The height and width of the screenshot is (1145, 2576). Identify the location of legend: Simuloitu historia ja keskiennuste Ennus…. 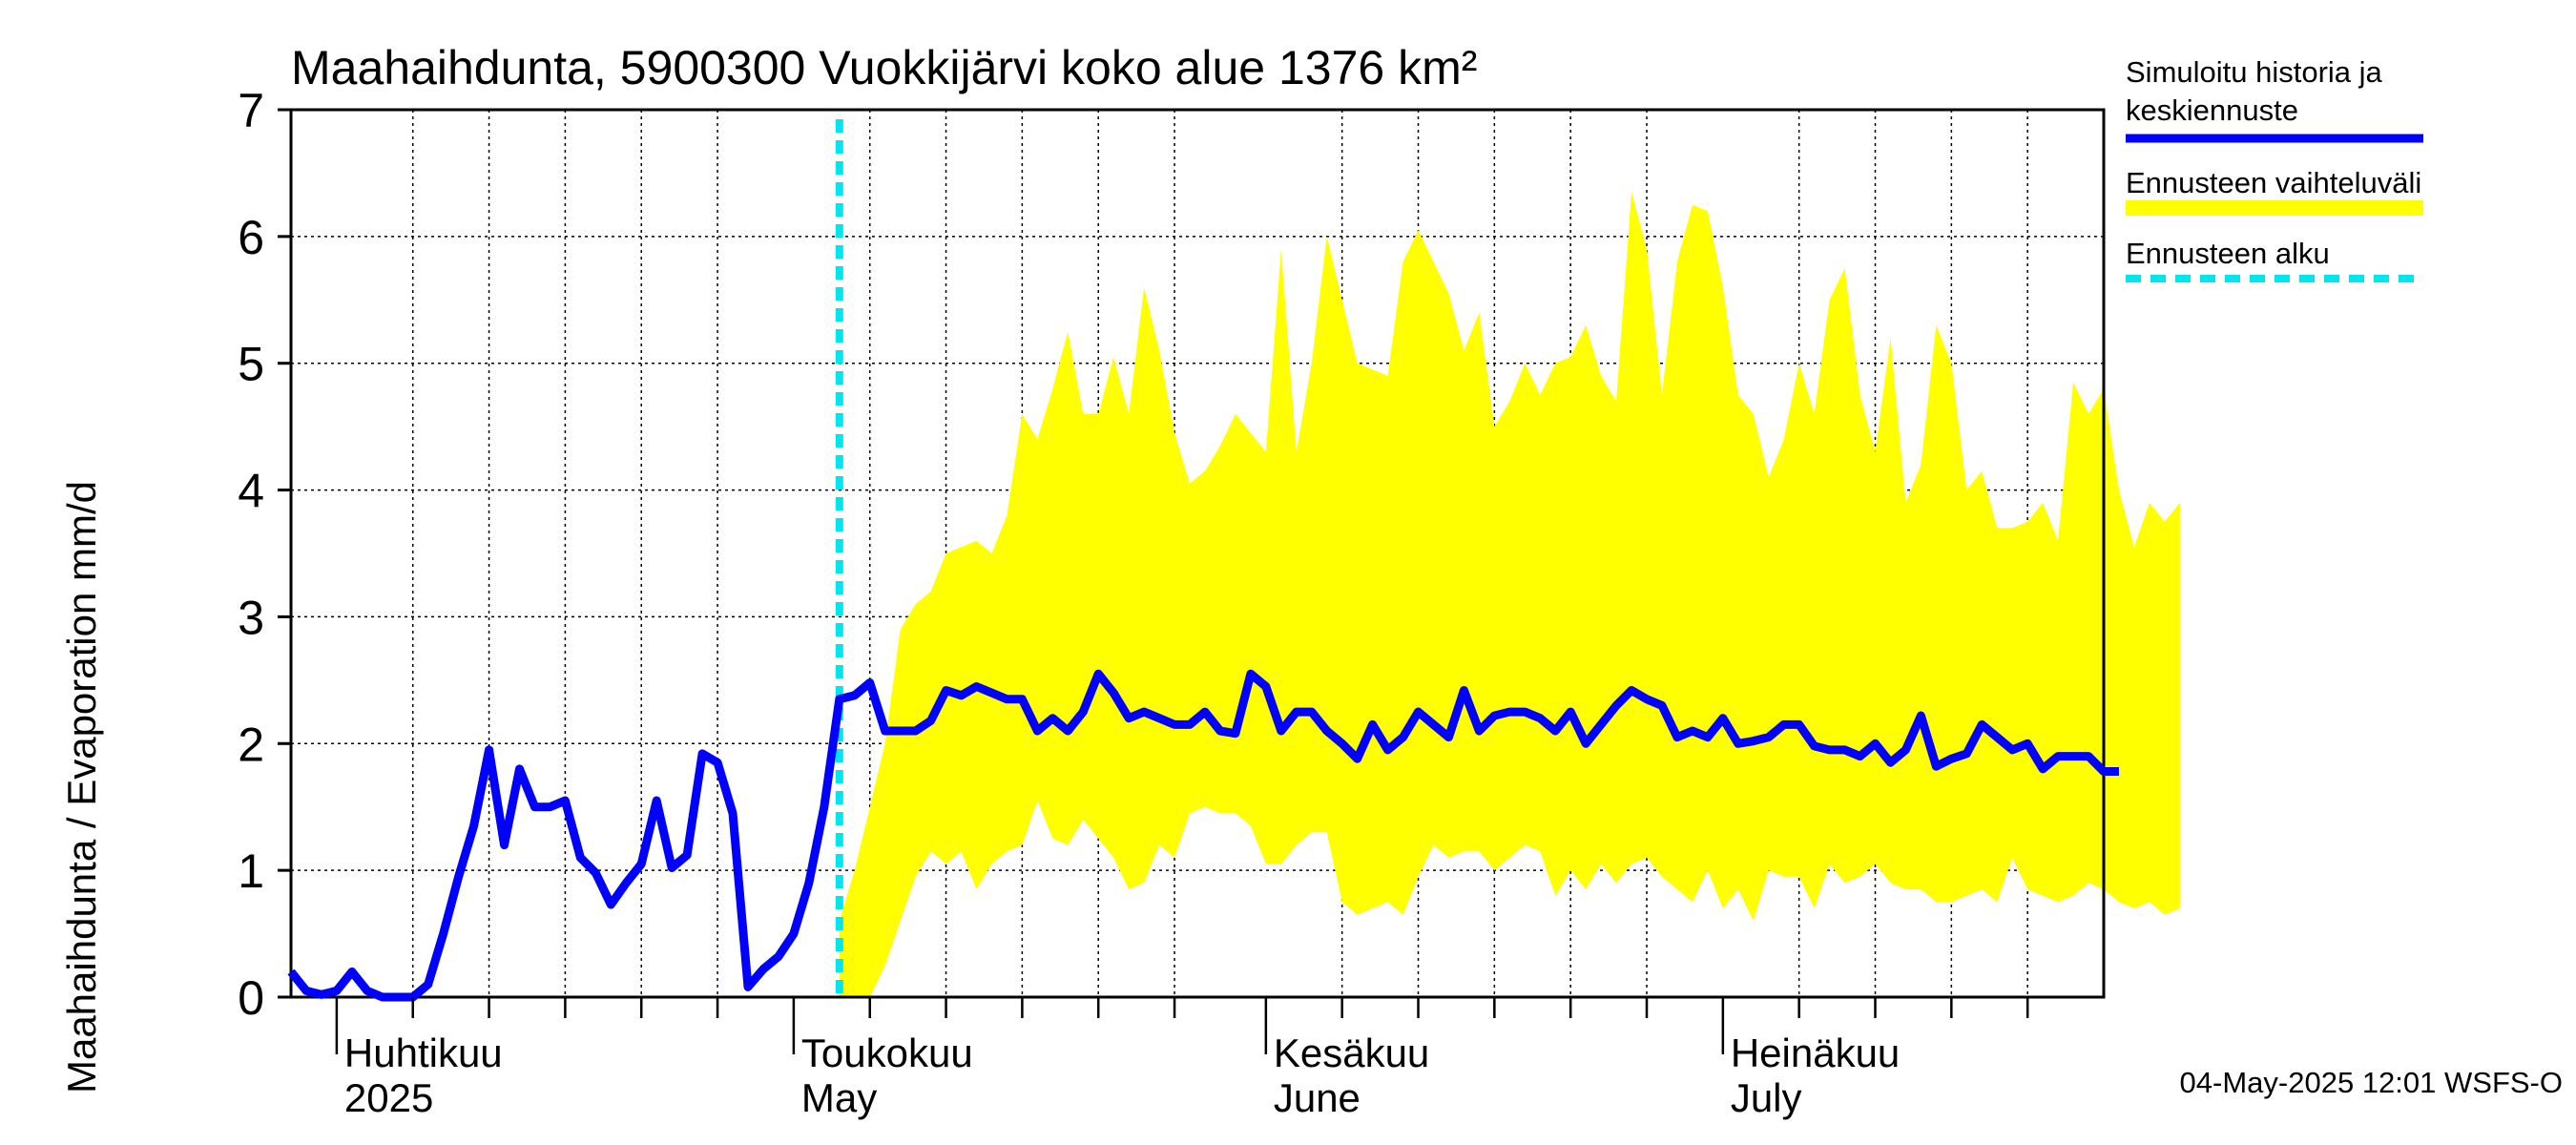
(2274, 168).